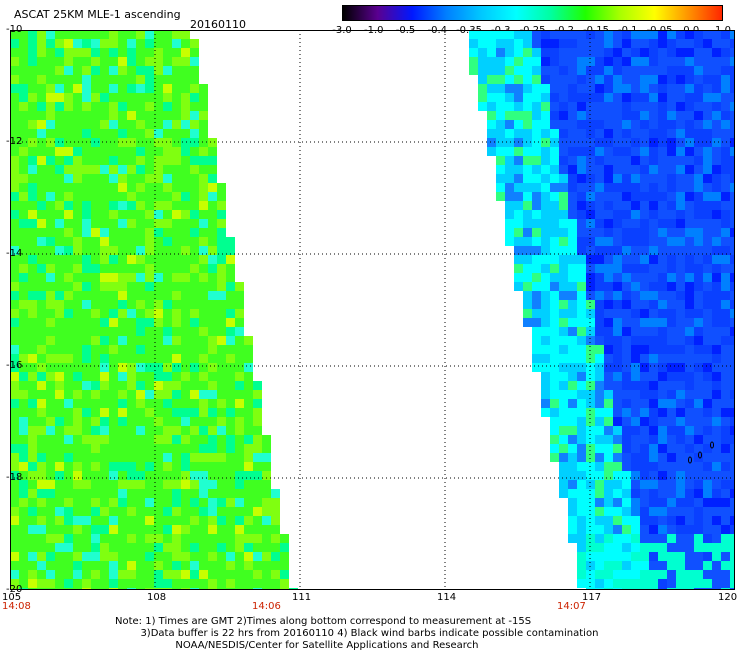 The height and width of the screenshot is (652, 740). I want to click on longitude-label: 117, so click(592, 597).